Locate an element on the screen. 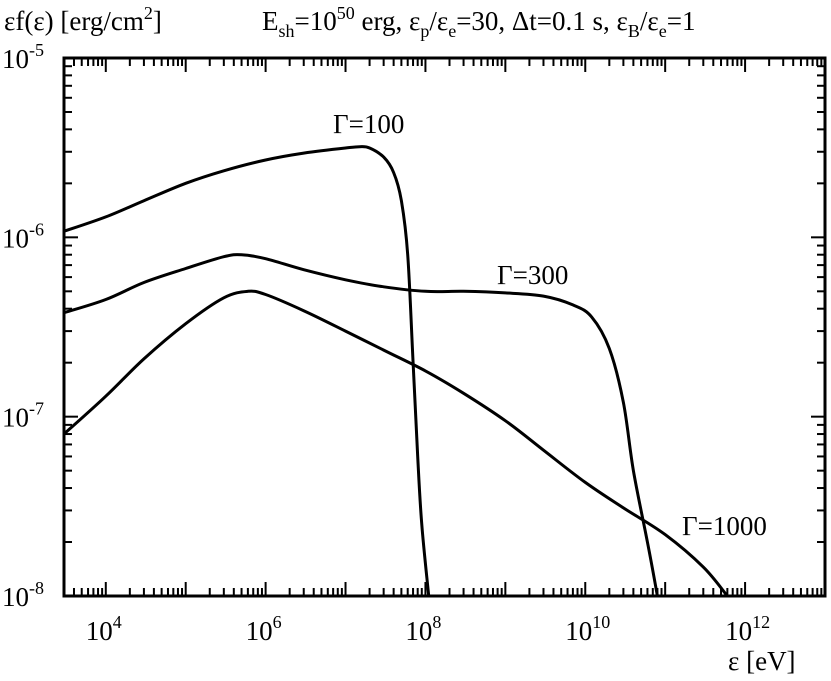 This screenshot has width=831, height=681. gamma-100-label: Γ=100 is located at coordinates (368, 124).